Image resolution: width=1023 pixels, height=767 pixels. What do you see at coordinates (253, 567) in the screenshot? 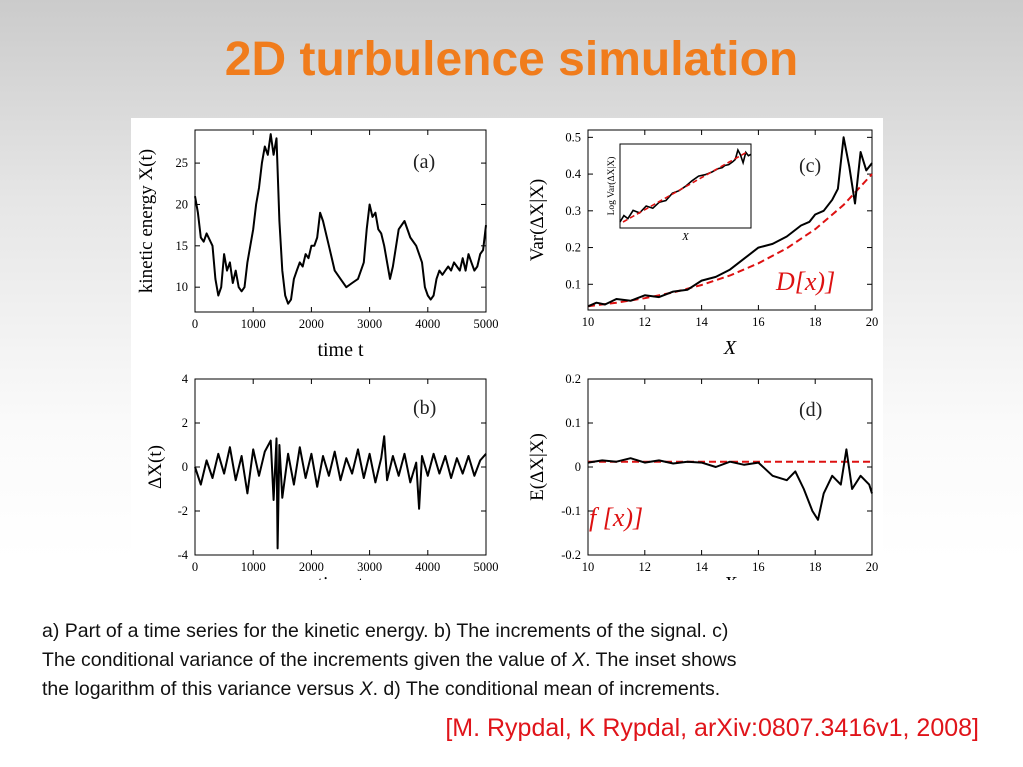
I see `x-tick-label-b: 1000` at bounding box center [253, 567].